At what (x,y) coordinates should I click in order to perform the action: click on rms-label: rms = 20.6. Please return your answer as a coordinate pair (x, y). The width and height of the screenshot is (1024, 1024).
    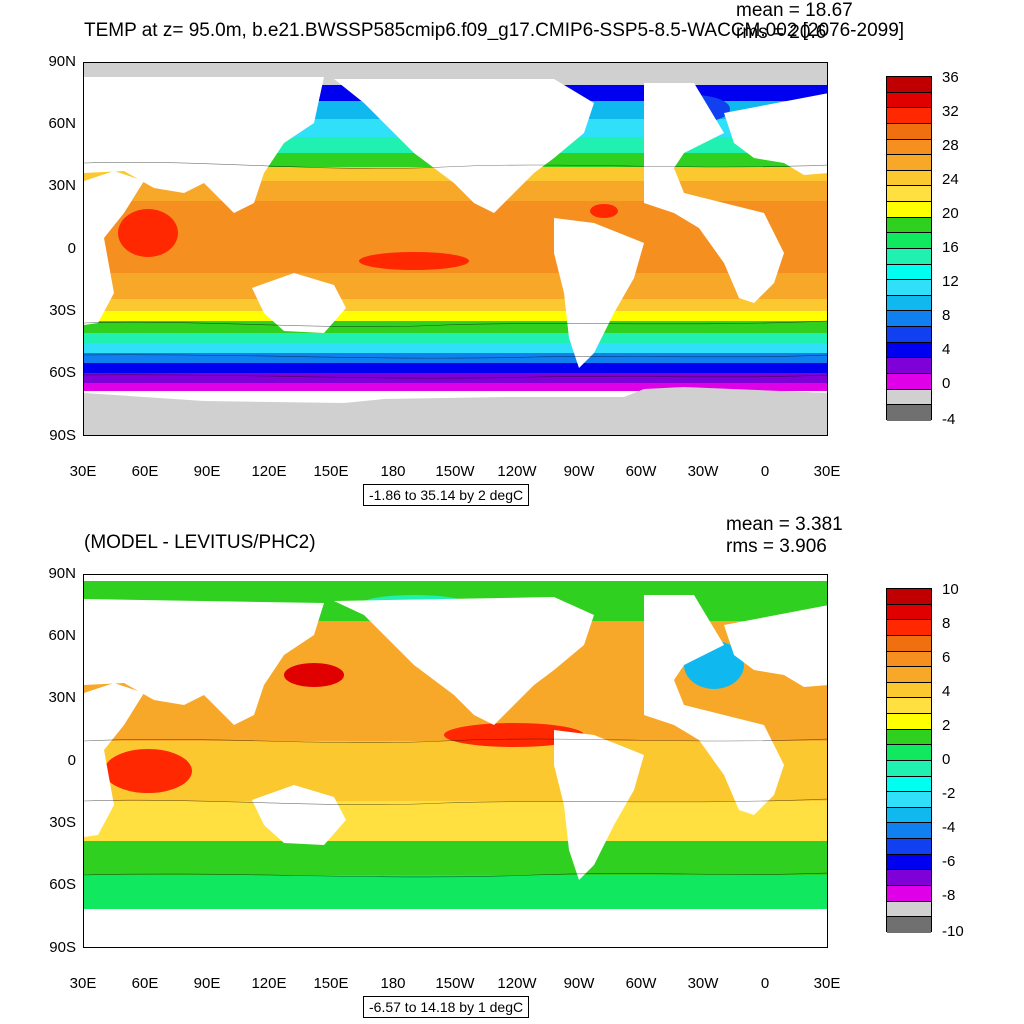
    Looking at the image, I should click on (781, 32).